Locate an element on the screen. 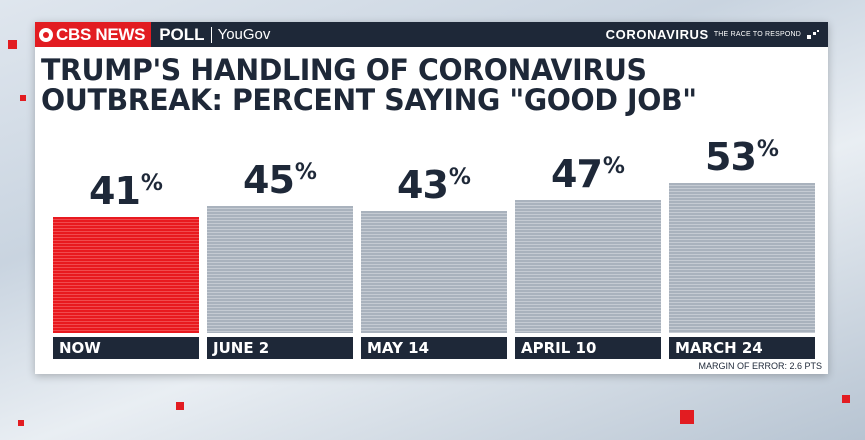  category-label-text: NOW is located at coordinates (80, 348).